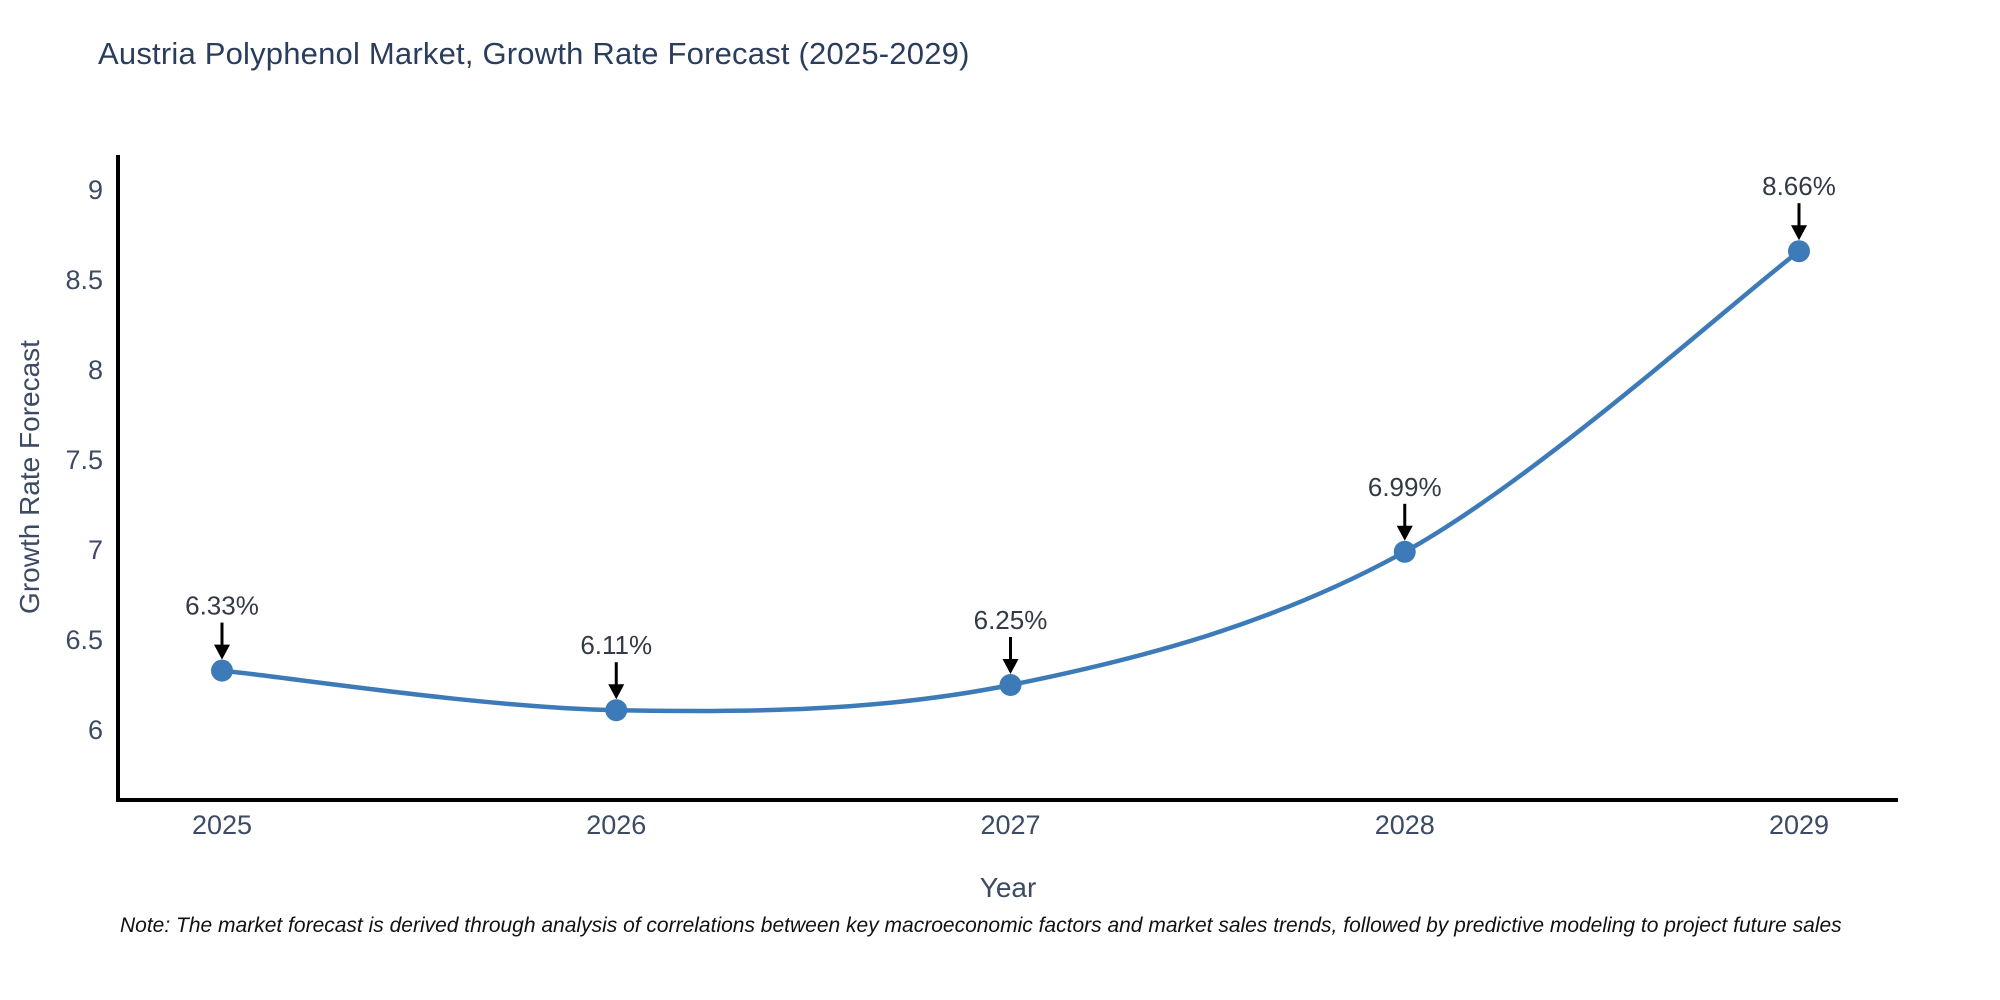 Image resolution: width=2000 pixels, height=1000 pixels. I want to click on data-point-label: 8.66%, so click(1799, 186).